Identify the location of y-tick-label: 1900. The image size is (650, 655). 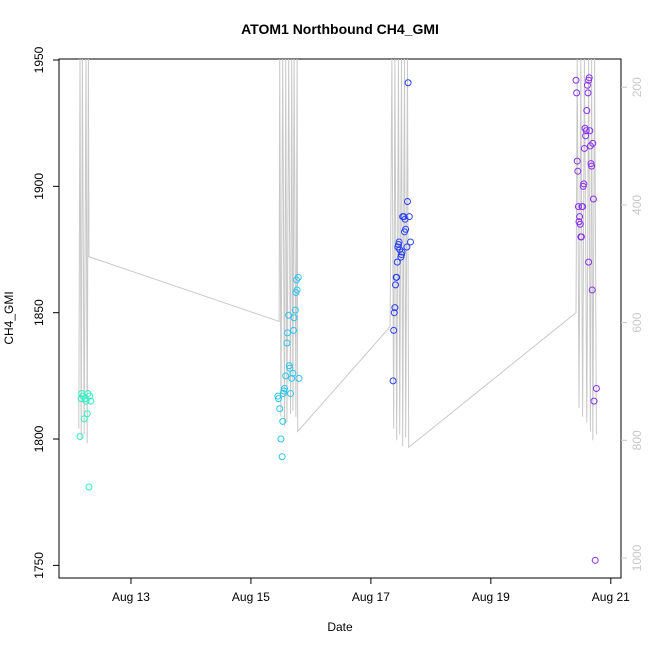
(39, 186).